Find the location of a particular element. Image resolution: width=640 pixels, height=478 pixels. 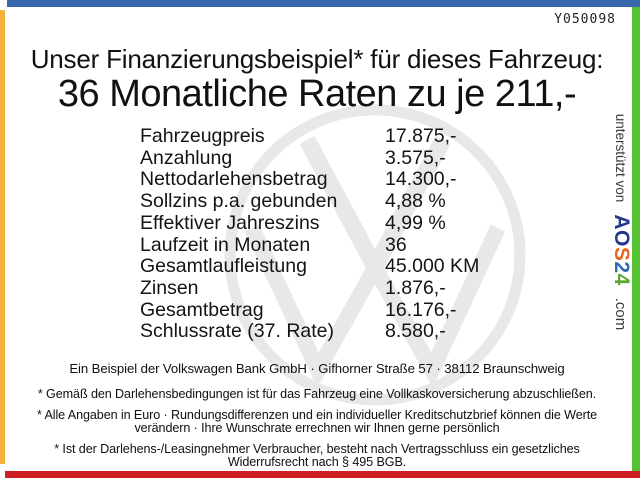

finance-row-value: 36 is located at coordinates (396, 244).